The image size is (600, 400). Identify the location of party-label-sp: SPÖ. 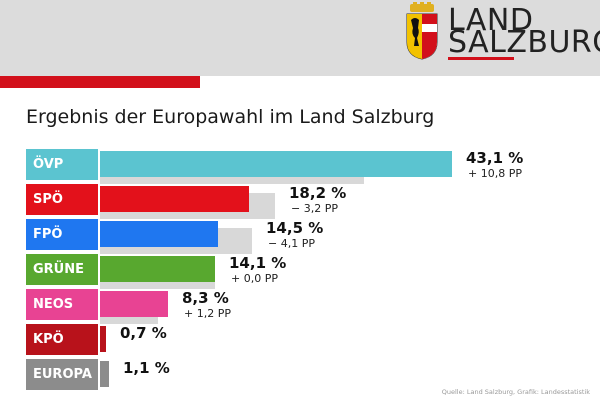
(63, 199).